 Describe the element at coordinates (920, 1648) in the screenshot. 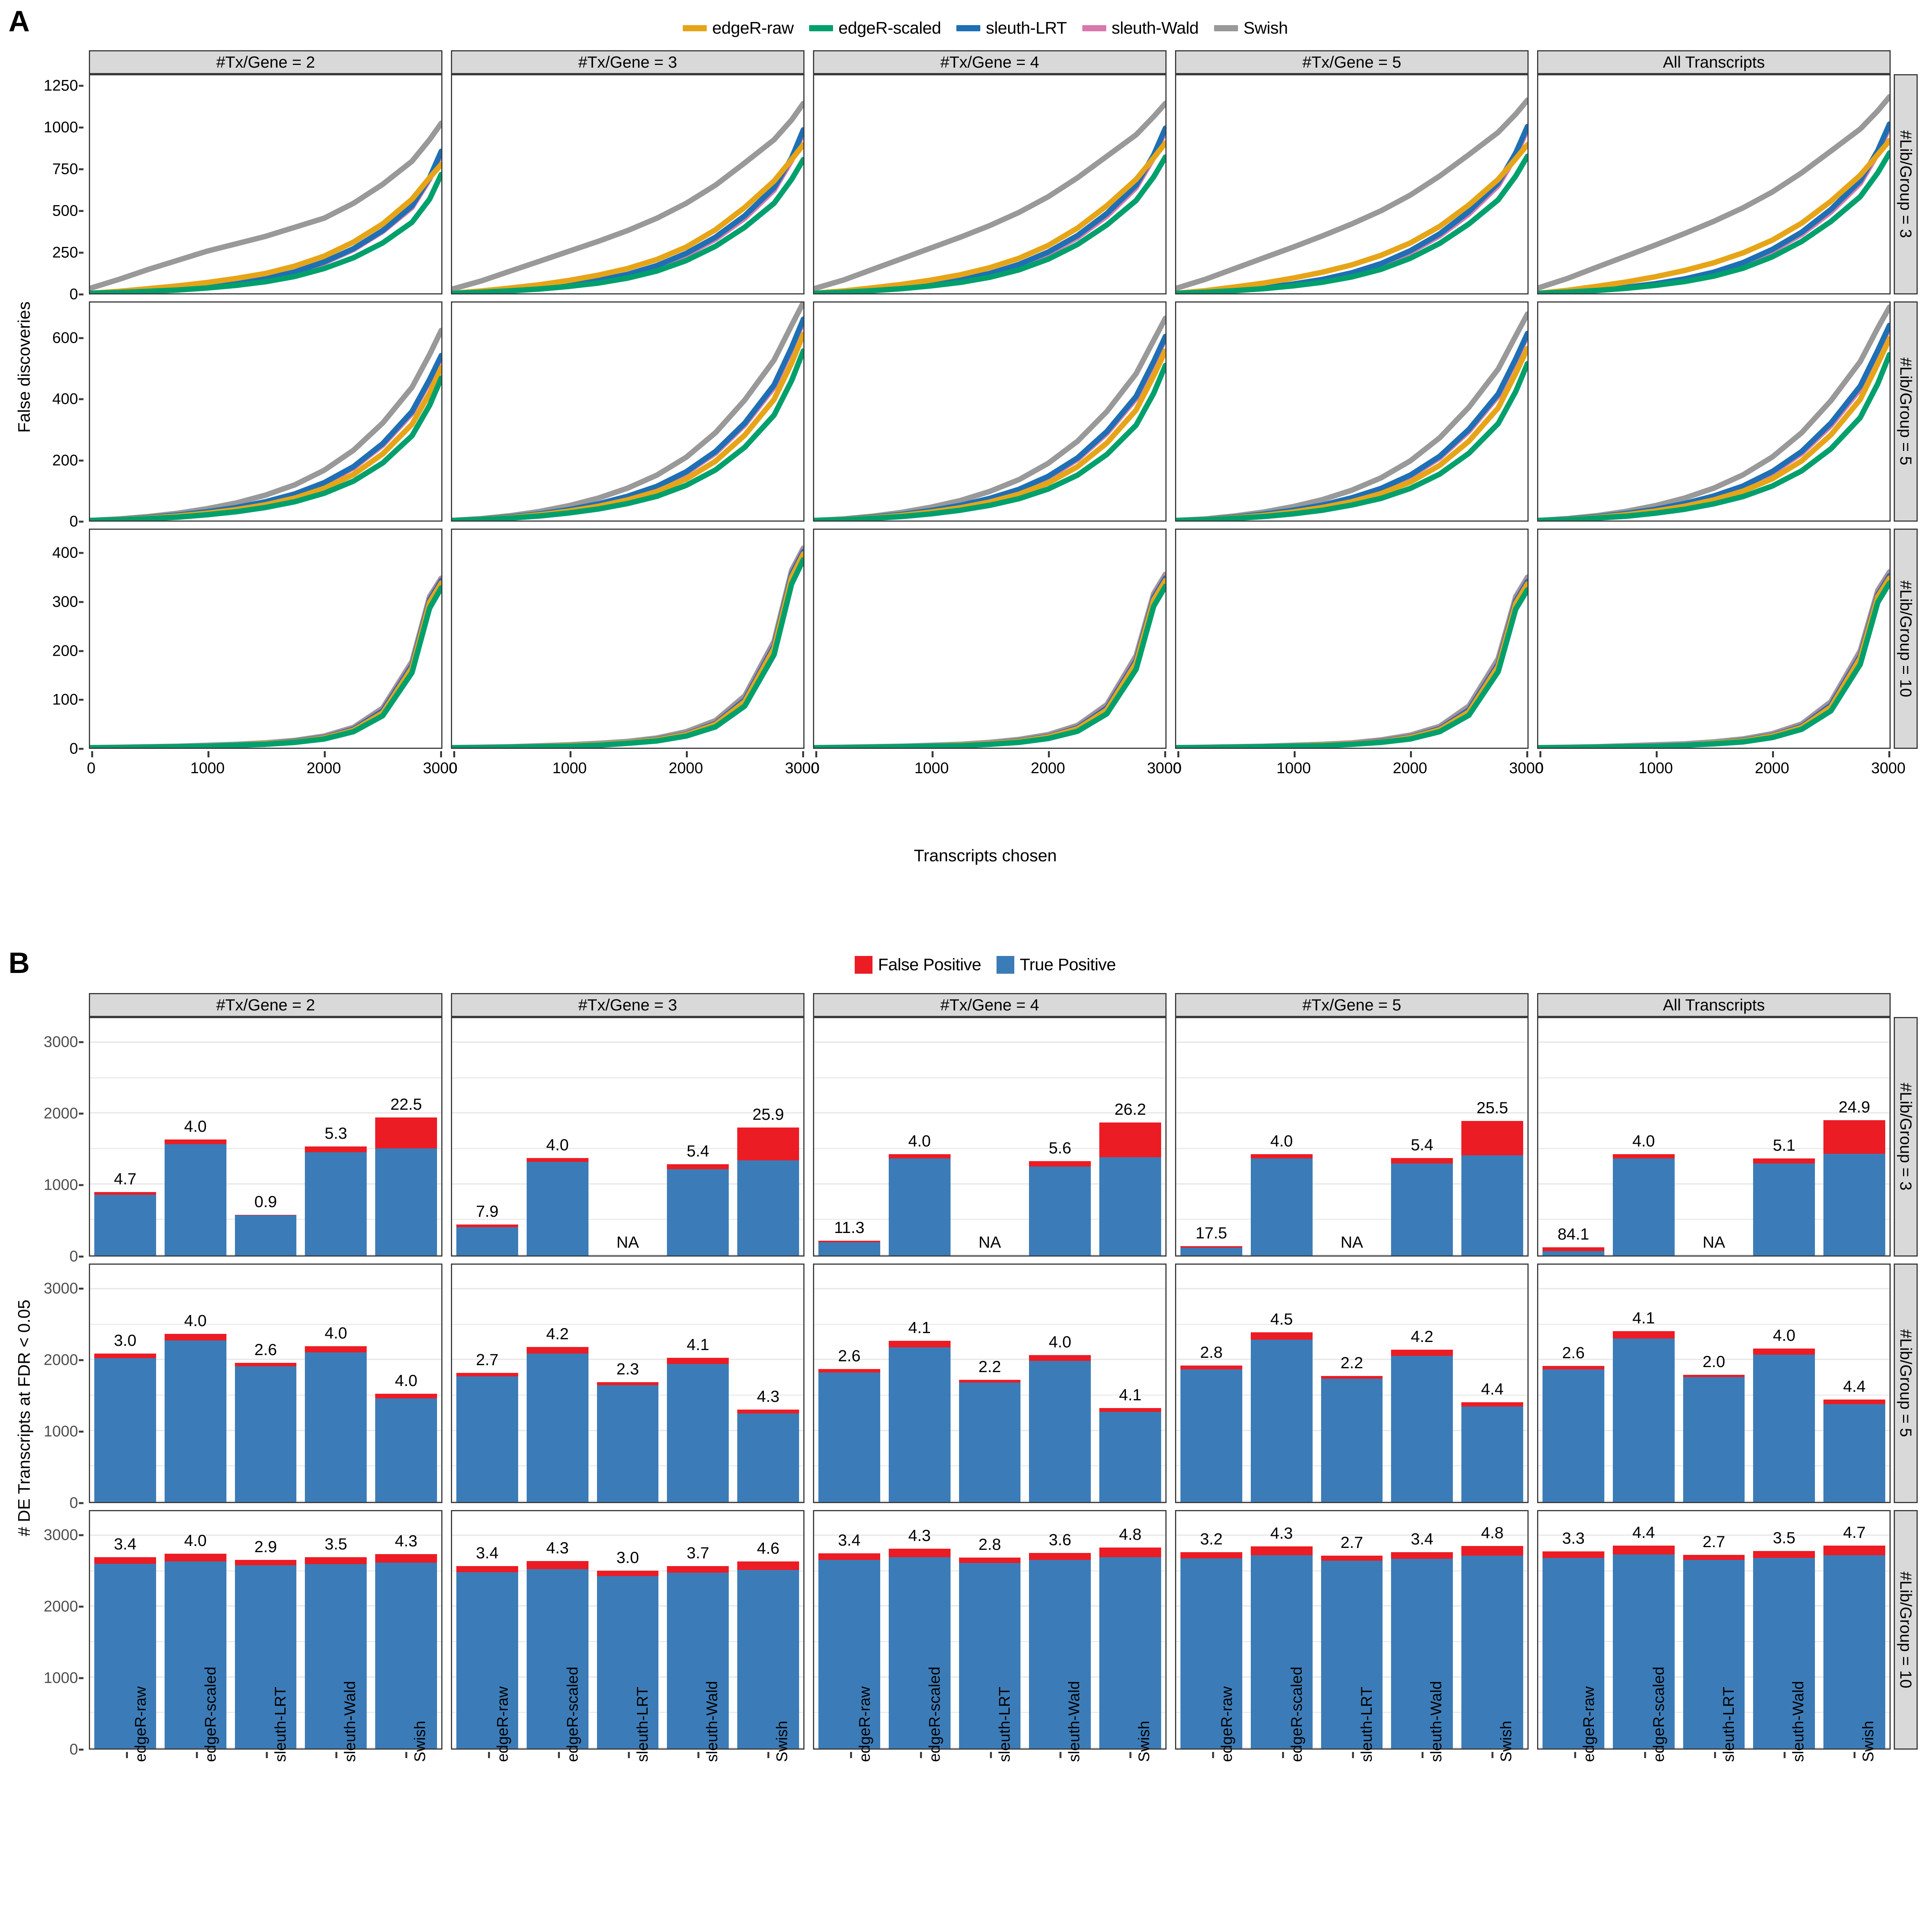

I see `bar-edger-scaled` at that location.